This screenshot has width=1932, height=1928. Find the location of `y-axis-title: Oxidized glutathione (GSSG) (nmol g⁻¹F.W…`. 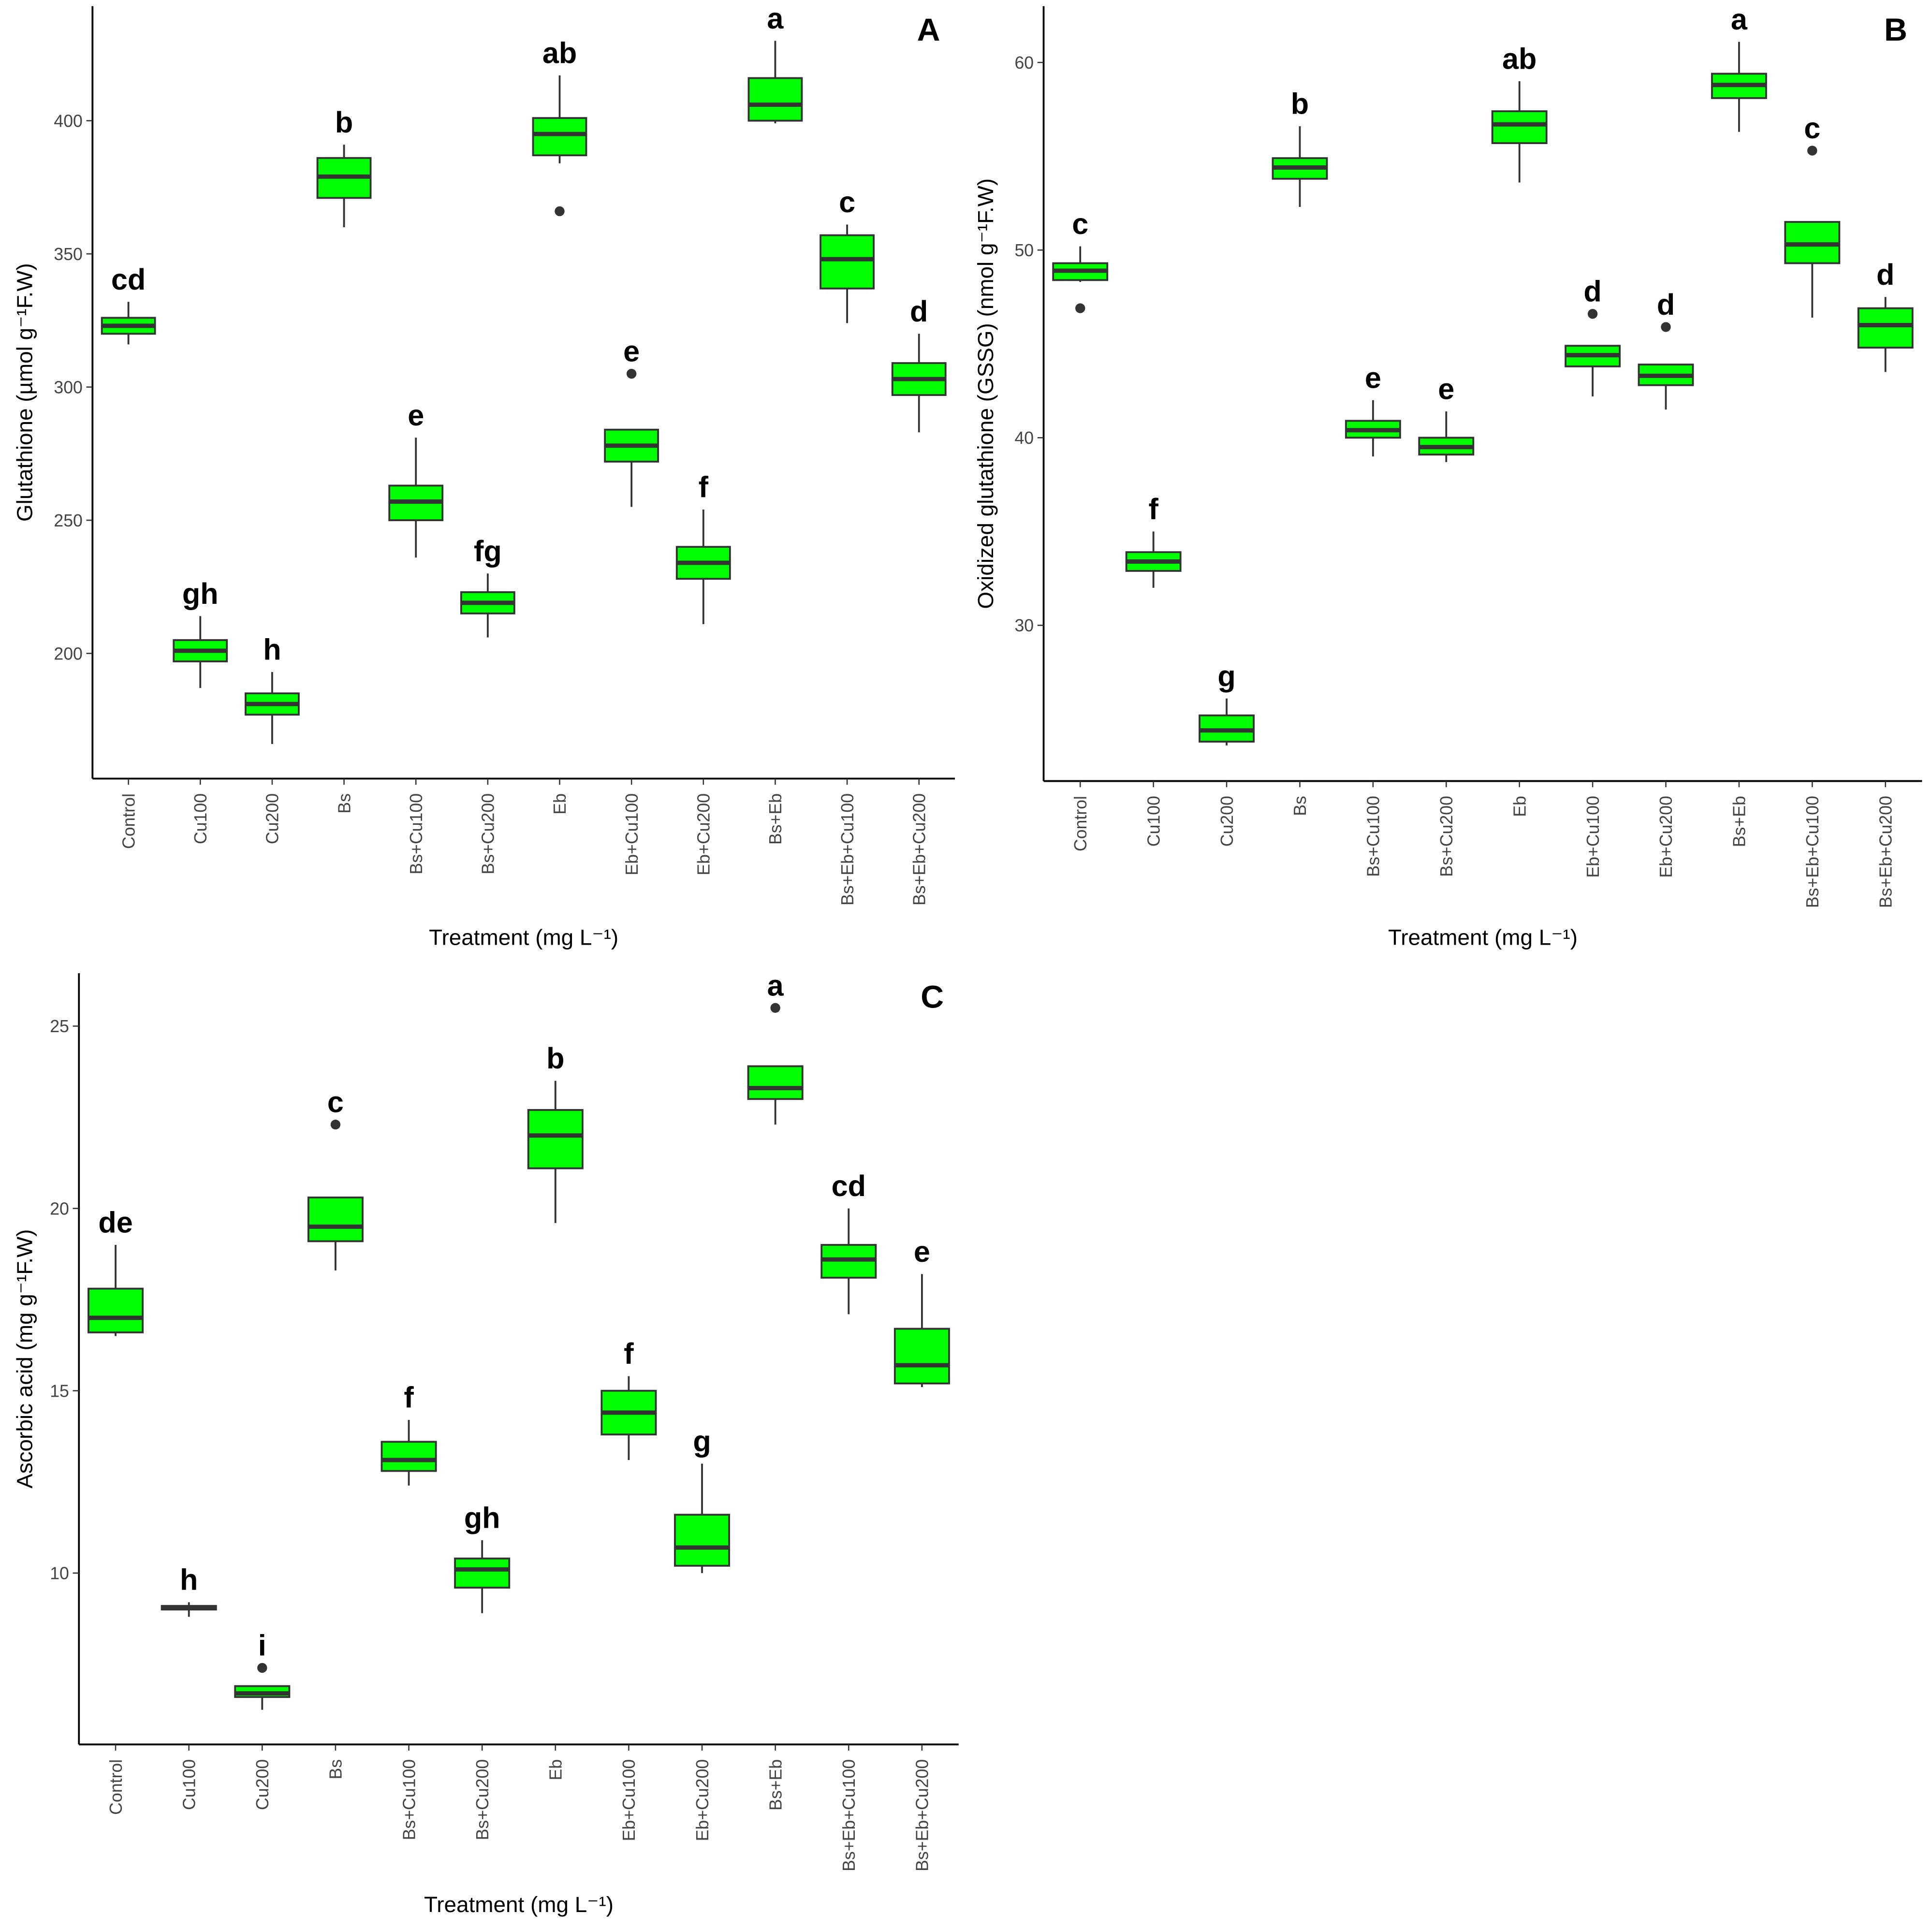

y-axis-title: Oxidized glutathione (GSSG) (nmol g⁻¹F.W… is located at coordinates (985, 393).